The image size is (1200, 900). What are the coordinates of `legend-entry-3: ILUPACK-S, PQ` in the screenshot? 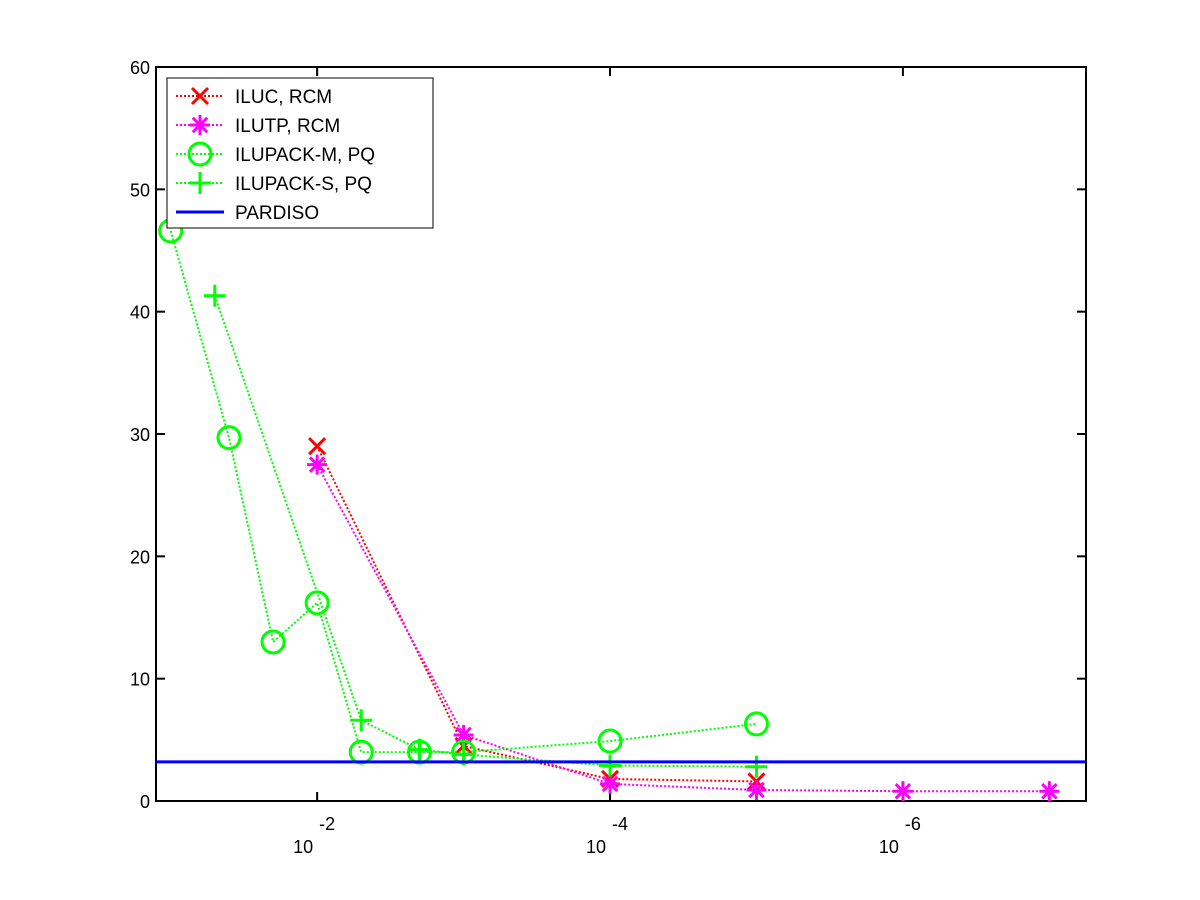 It's located at (274, 183).